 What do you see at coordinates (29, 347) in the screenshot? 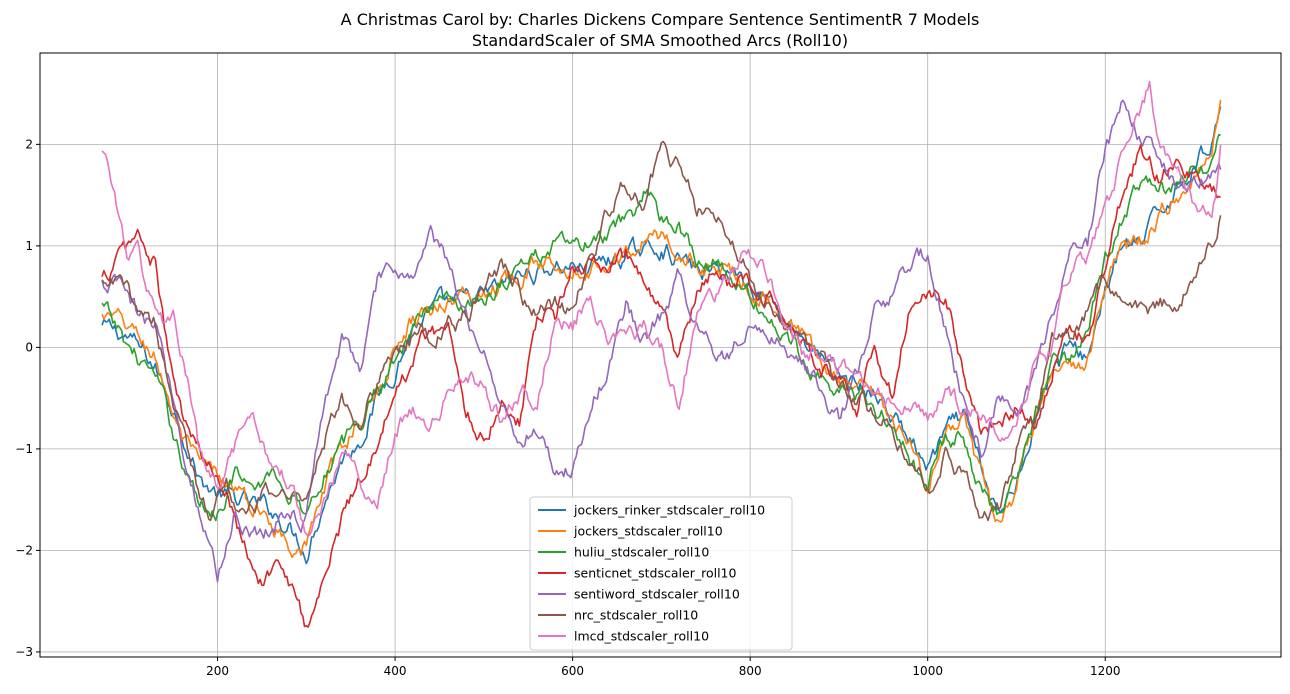
I see `y-tick-label: 0` at bounding box center [29, 347].